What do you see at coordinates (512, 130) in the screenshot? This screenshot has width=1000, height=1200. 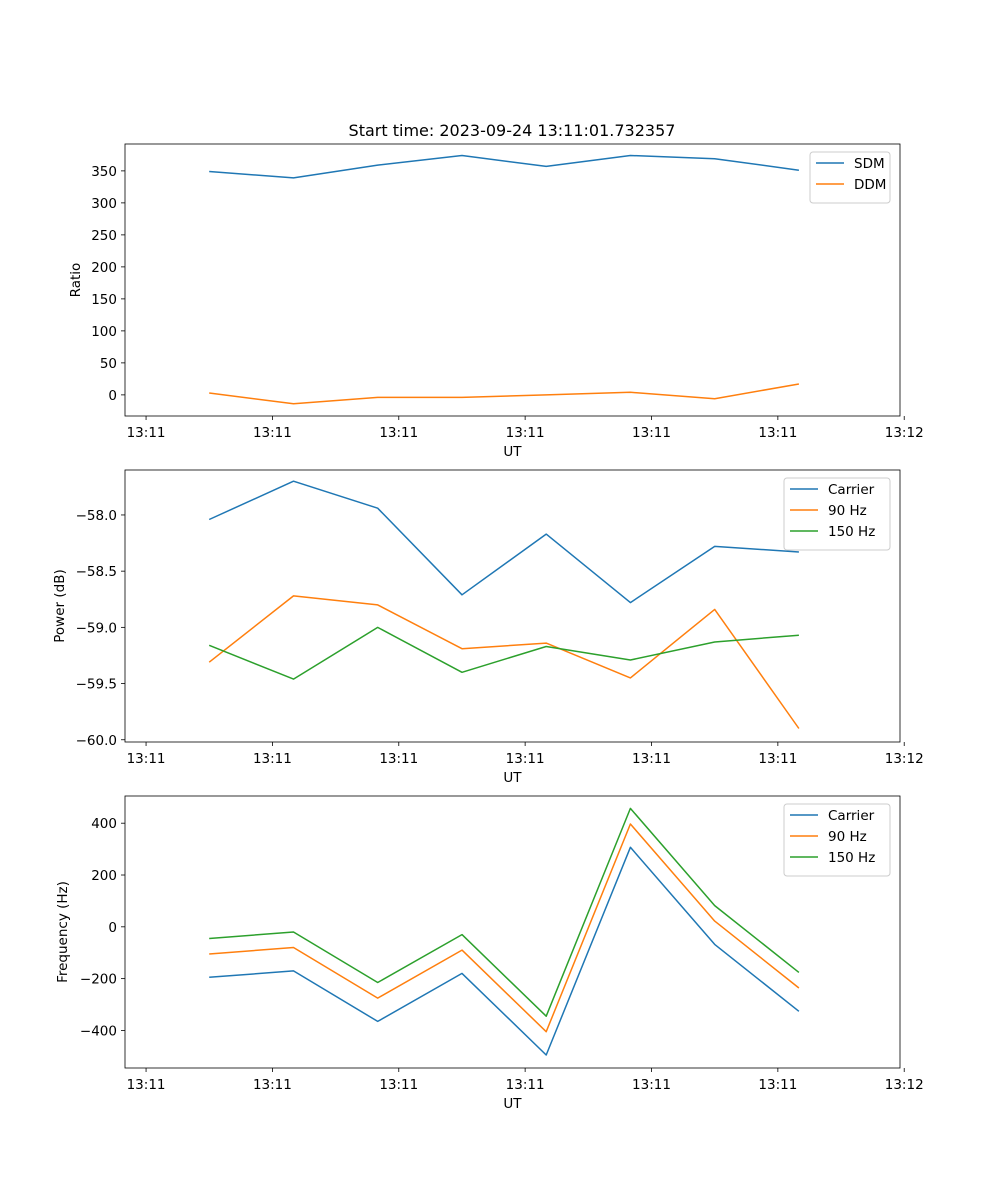 I see `chart-title: Start time: 2023-09-24 13:11:01.732357` at bounding box center [512, 130].